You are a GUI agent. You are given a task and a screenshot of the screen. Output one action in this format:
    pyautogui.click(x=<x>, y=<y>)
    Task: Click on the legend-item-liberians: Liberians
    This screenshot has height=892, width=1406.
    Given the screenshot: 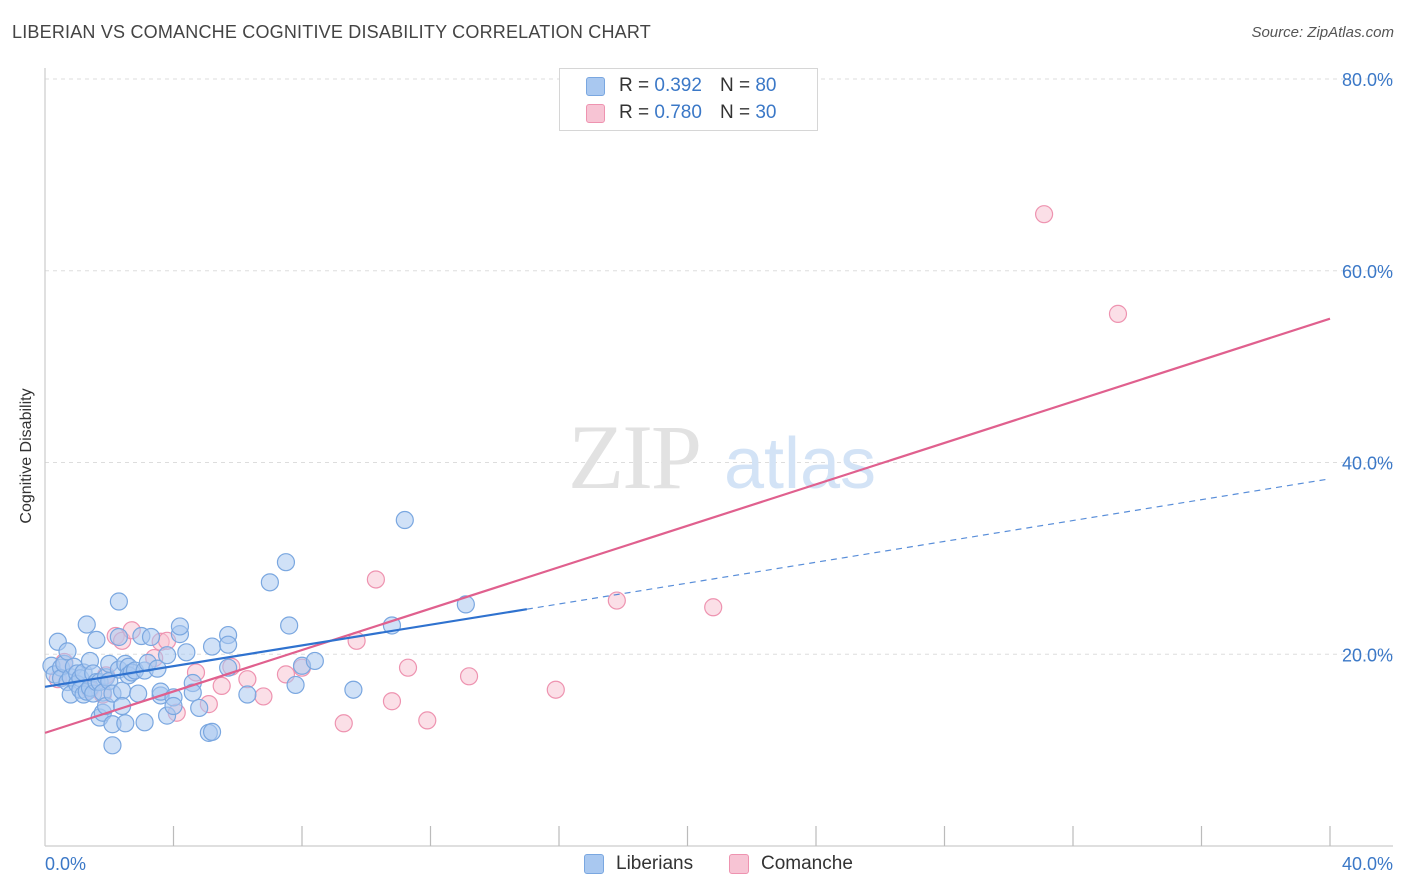 What is the action you would take?
    pyautogui.click(x=638, y=864)
    